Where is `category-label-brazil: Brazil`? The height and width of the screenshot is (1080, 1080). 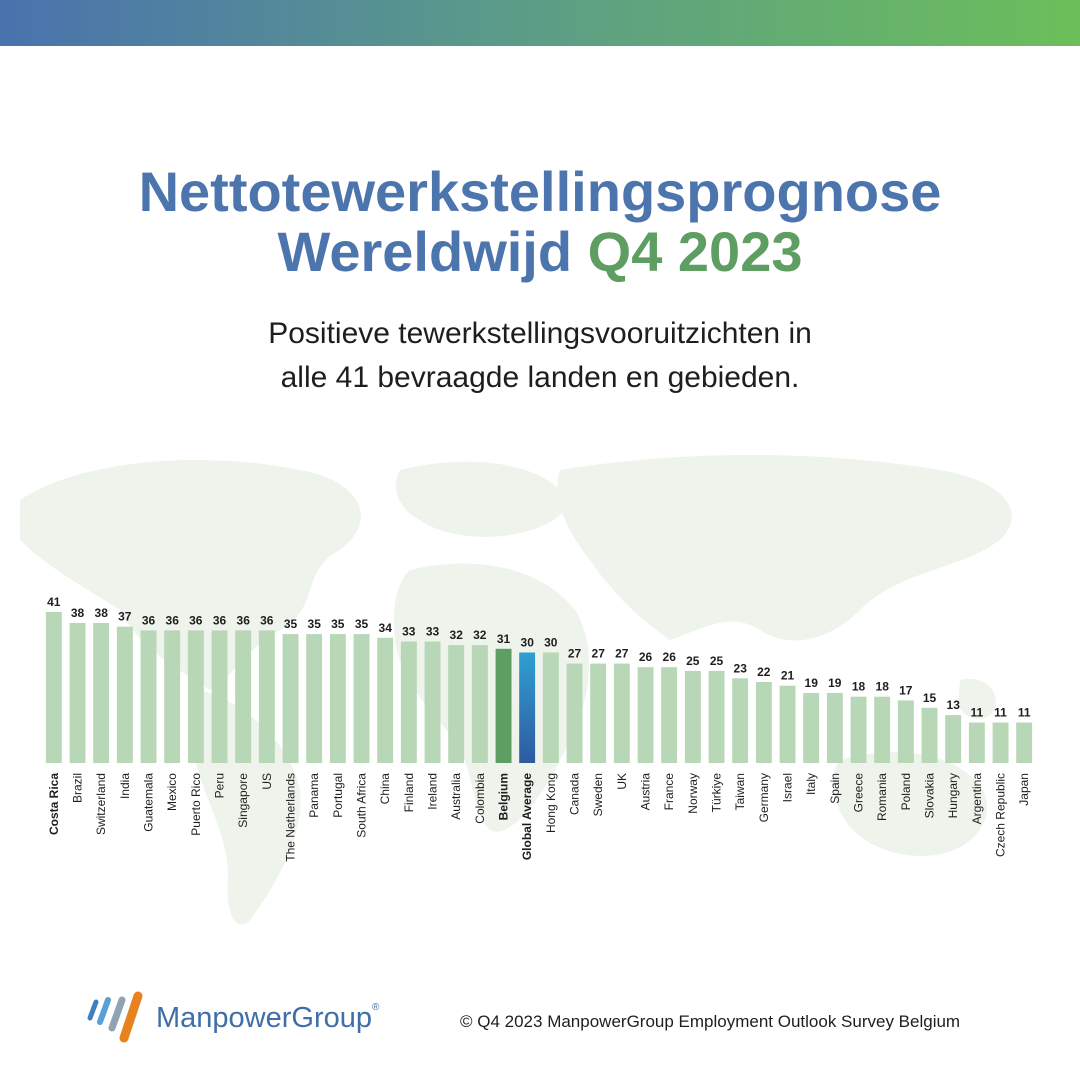
category-label-brazil: Brazil is located at coordinates (78, 788).